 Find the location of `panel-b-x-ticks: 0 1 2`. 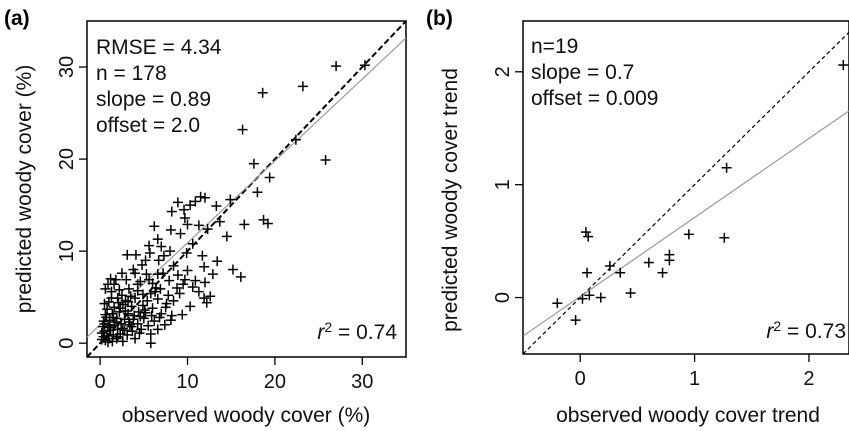

panel-b-x-ticks: 0 1 2 is located at coordinates (695, 372).